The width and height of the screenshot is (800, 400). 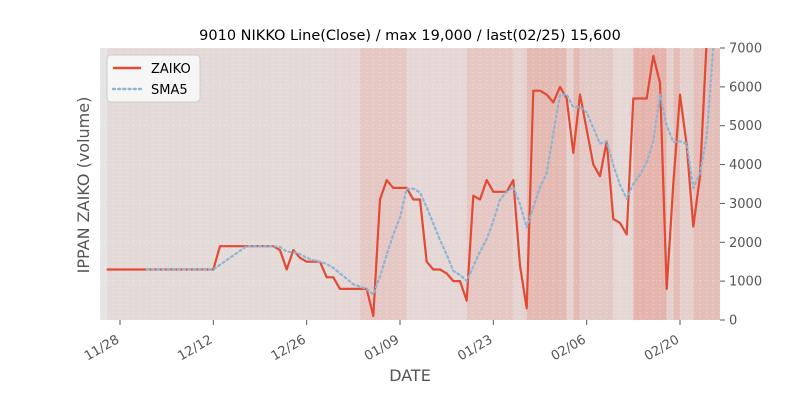 I want to click on y-tick-label: 7000, so click(x=745, y=49).